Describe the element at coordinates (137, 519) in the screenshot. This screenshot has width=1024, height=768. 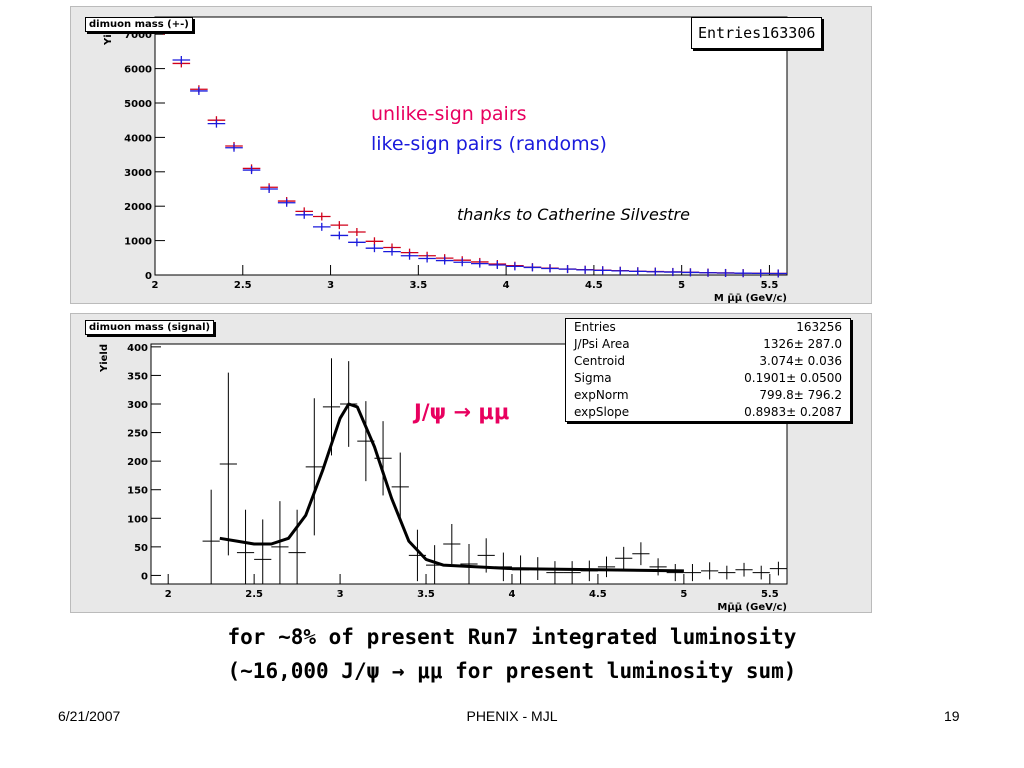
I see `bottom-y-tick-label: 100` at that location.